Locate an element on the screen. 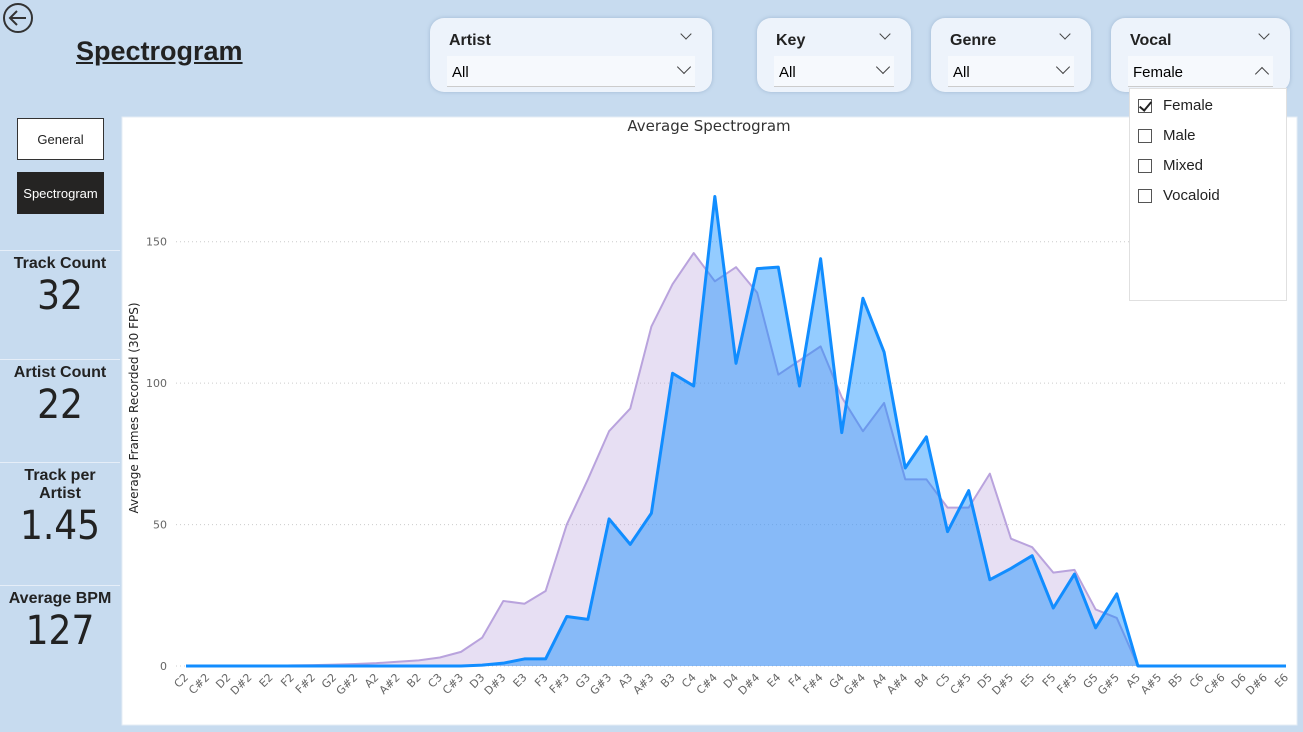  slicer-label: Genre is located at coordinates (973, 40).